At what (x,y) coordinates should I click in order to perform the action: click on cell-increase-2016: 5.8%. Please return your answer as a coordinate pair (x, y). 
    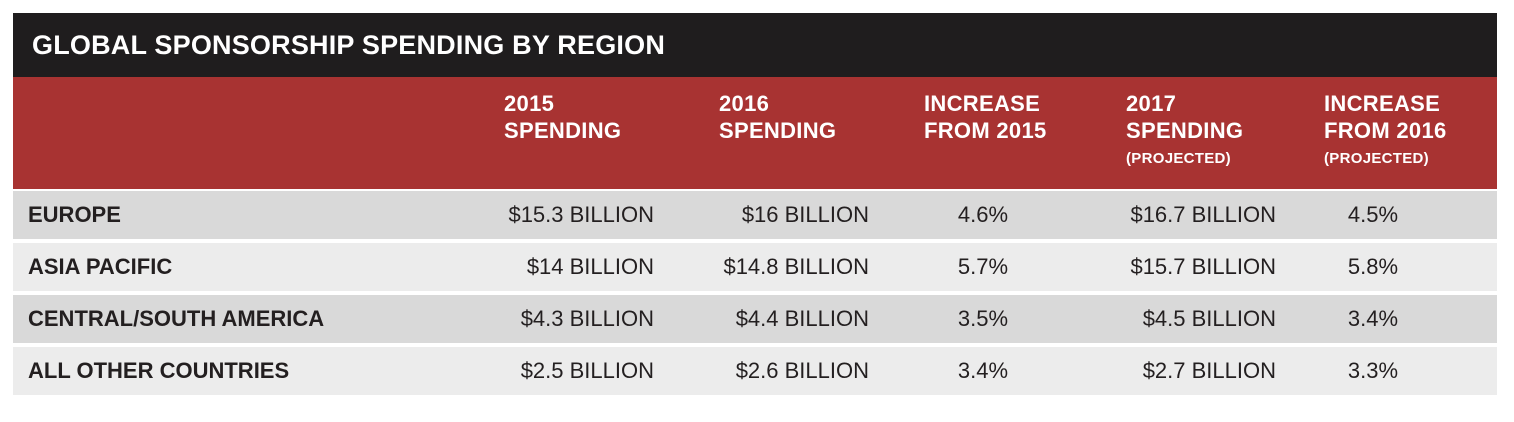
    Looking at the image, I should click on (1373, 266).